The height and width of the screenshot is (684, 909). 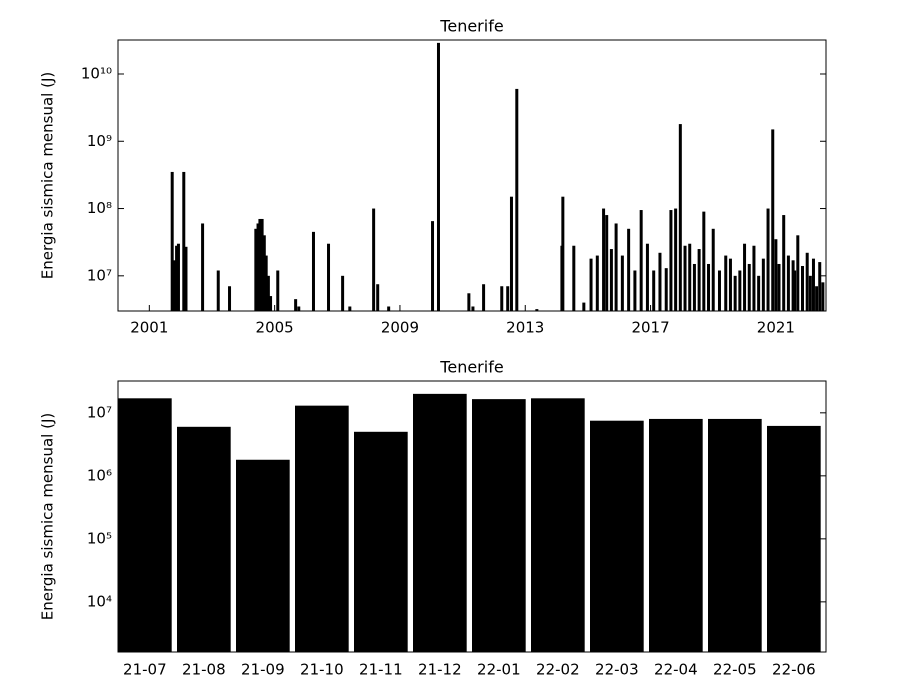 I want to click on x-tick-label: 21-10, so click(x=322, y=670).